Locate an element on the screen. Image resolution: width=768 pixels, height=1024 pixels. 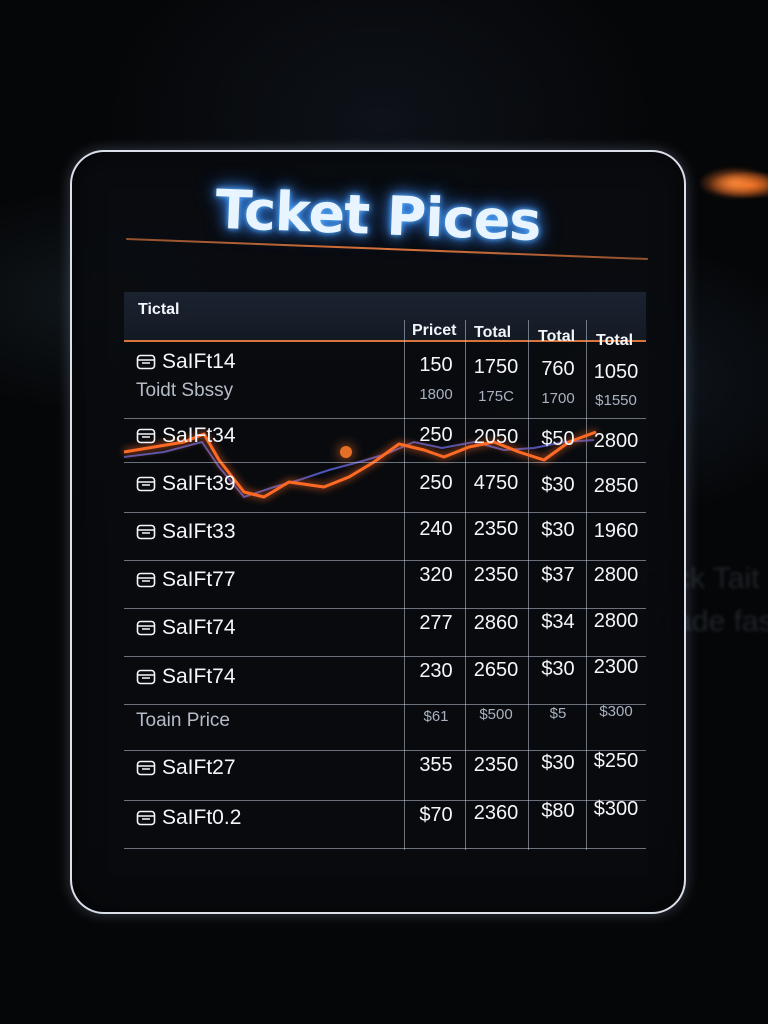
total-cell: $300 is located at coordinates (616, 809).